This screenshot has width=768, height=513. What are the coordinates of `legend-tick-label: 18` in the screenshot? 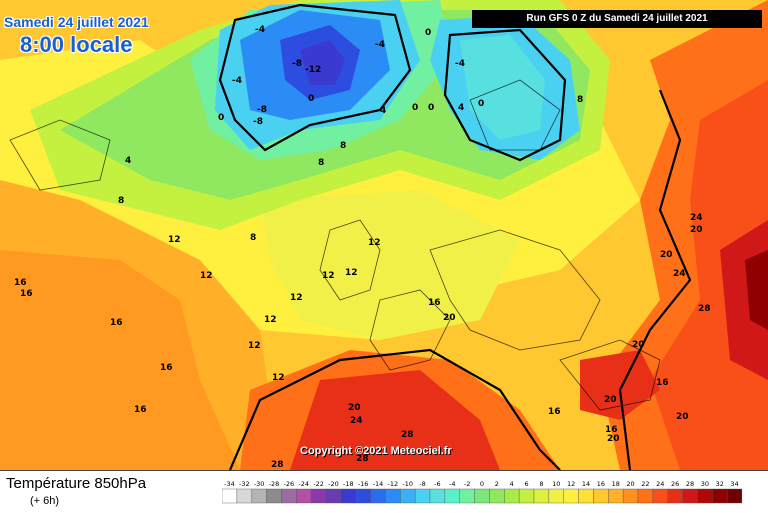 It's located at (616, 484).